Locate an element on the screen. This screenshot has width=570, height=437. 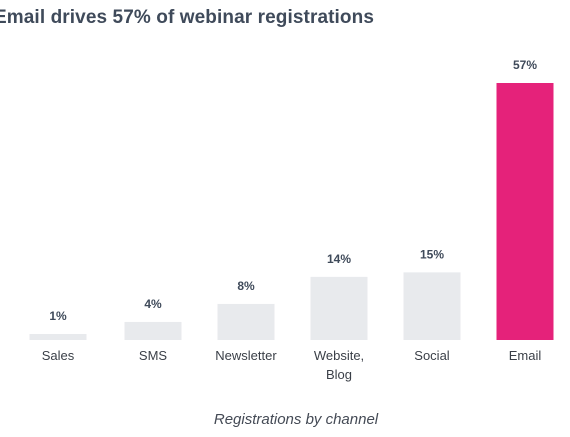
value-label-newsletter: 8% is located at coordinates (246, 286).